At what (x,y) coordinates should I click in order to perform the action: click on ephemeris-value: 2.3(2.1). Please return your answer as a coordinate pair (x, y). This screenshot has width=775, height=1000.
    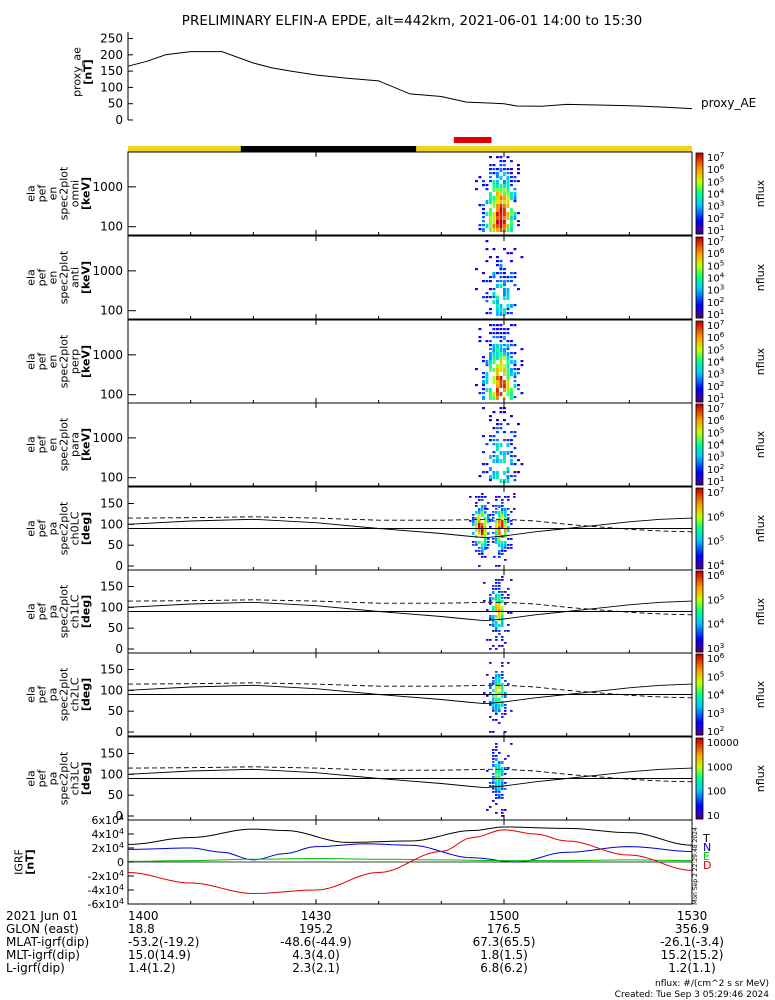
    Looking at the image, I should click on (316, 968).